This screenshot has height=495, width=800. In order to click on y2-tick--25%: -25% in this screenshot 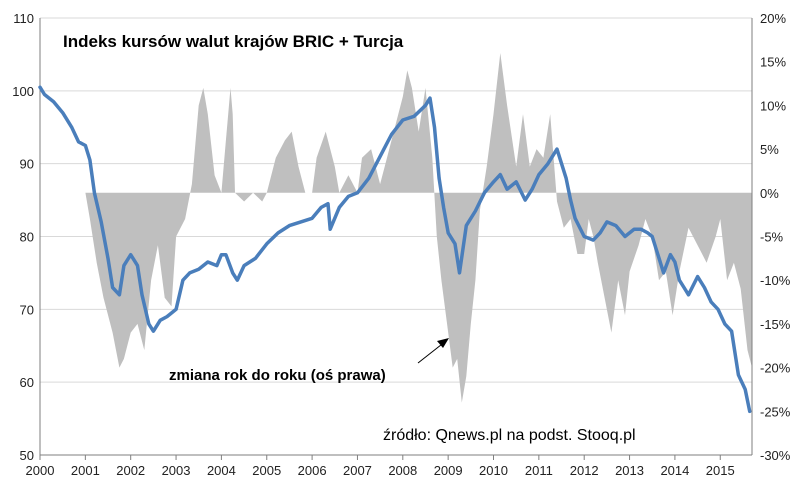, I will do `click(775, 411)`.